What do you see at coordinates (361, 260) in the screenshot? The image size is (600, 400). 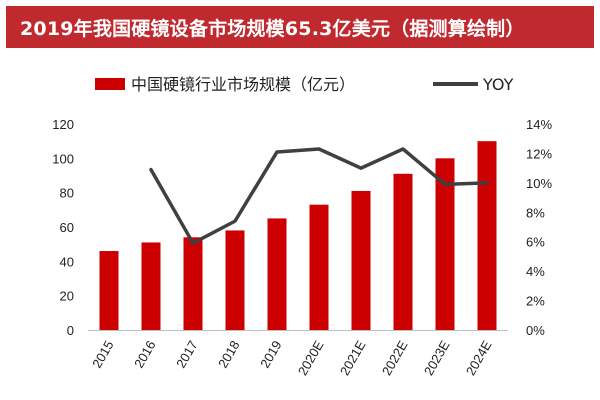 I see `bar-2021E` at bounding box center [361, 260].